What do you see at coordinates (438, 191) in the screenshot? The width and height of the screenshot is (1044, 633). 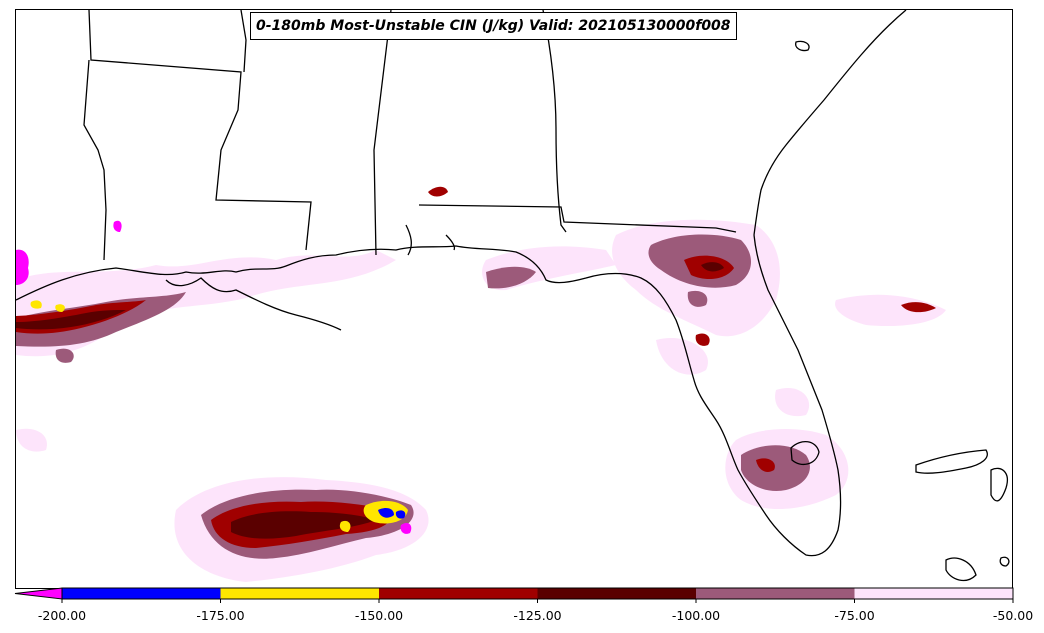 I see `cin-red-ms` at bounding box center [438, 191].